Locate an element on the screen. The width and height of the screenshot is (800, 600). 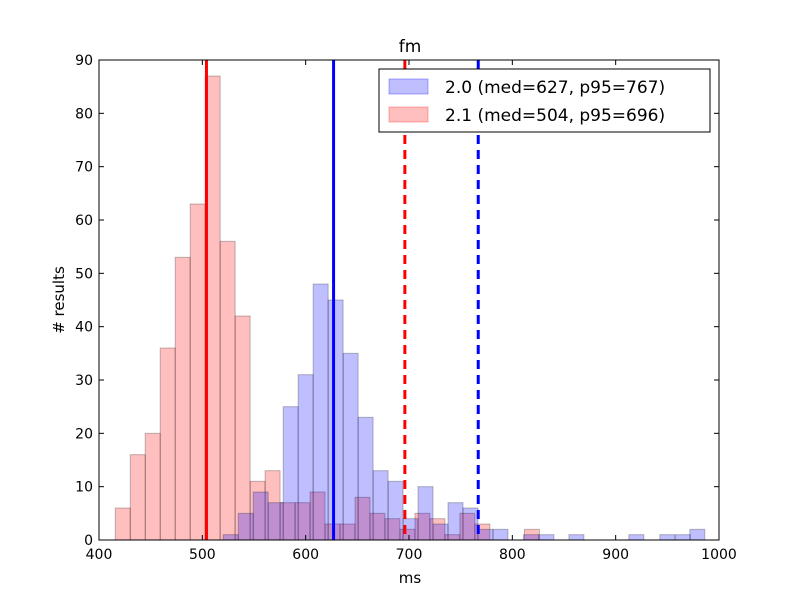
legend-label-2-0: 2.0 (med=627, p95=767) is located at coordinates (555, 88).